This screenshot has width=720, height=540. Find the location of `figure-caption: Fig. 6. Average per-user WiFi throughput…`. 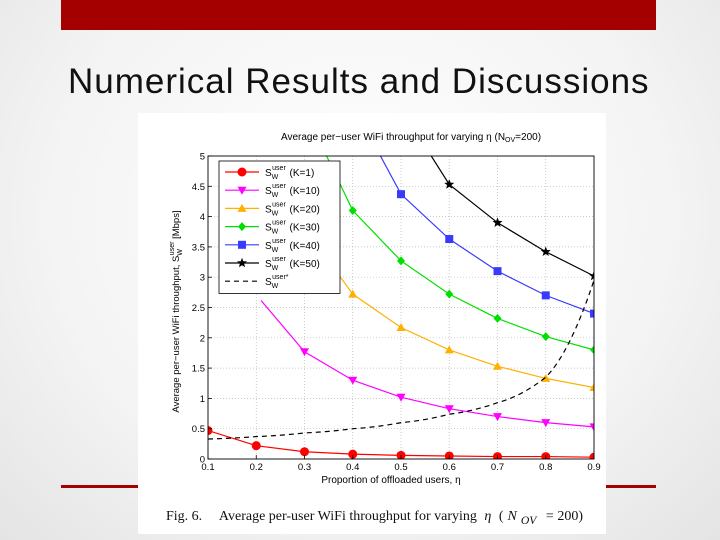

figure-caption: Fig. 6. Average per-user WiFi throughput… is located at coordinates (374, 518).